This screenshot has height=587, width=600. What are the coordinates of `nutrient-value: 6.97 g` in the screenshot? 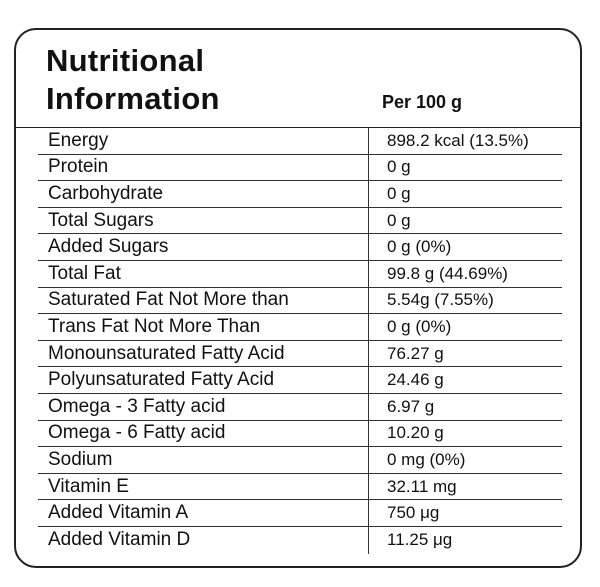 It's located at (465, 406).